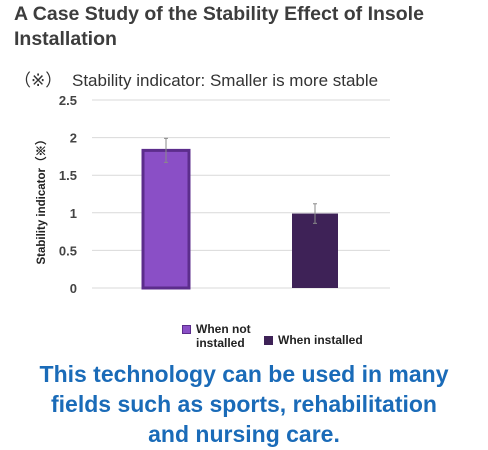 This screenshot has width=488, height=450. Describe the element at coordinates (68, 250) in the screenshot. I see `y-tick-label-1: 0.5` at that location.